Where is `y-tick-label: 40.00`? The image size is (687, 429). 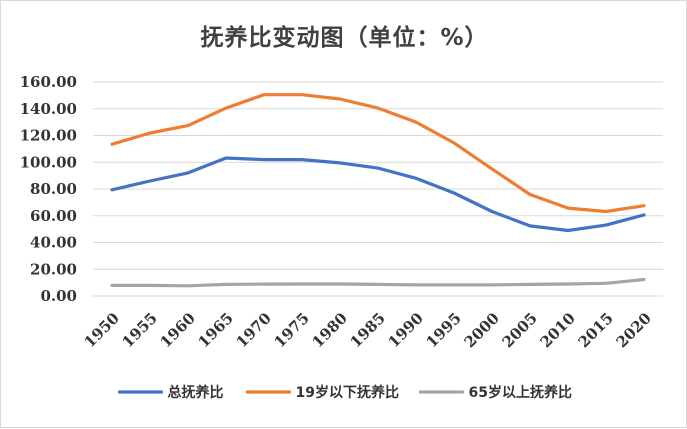
y-tick-label: 40.00 is located at coordinates (53, 243).